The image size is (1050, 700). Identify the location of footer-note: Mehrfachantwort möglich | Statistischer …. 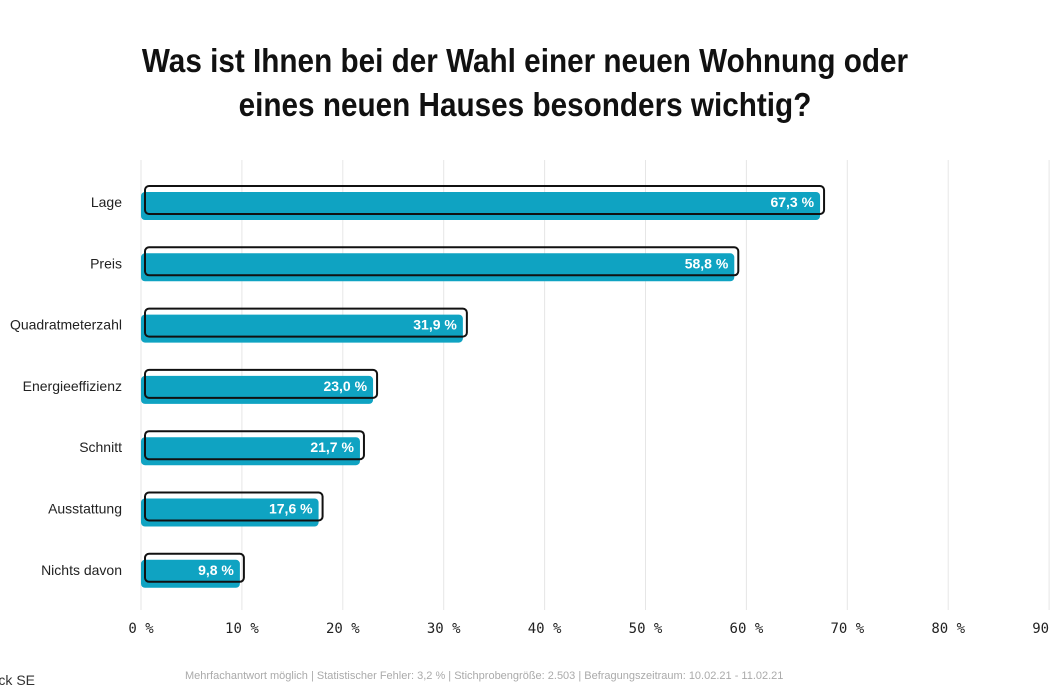
(484, 676).